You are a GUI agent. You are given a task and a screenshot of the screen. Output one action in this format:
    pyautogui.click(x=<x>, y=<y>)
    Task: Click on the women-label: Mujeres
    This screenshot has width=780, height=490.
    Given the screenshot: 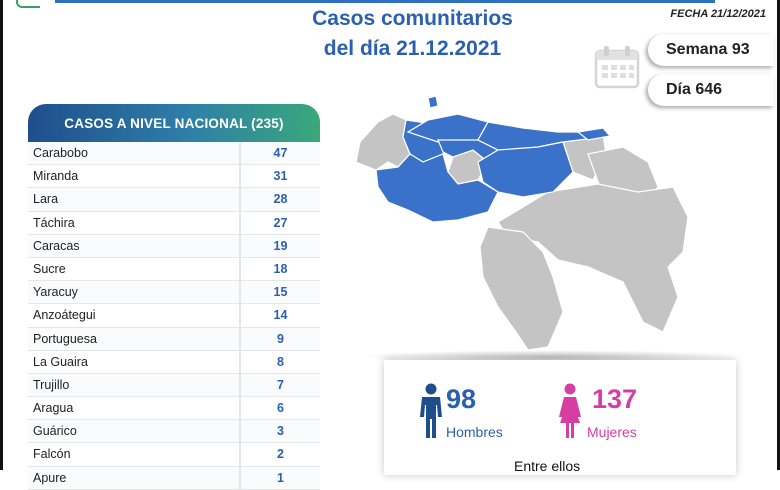 What is the action you would take?
    pyautogui.click(x=612, y=432)
    